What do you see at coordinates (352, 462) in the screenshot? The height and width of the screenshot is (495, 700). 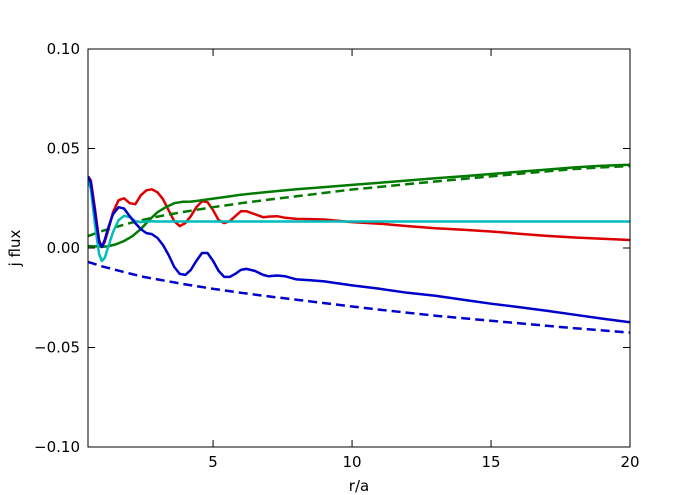 I see `x-tick-label: 10` at bounding box center [352, 462].